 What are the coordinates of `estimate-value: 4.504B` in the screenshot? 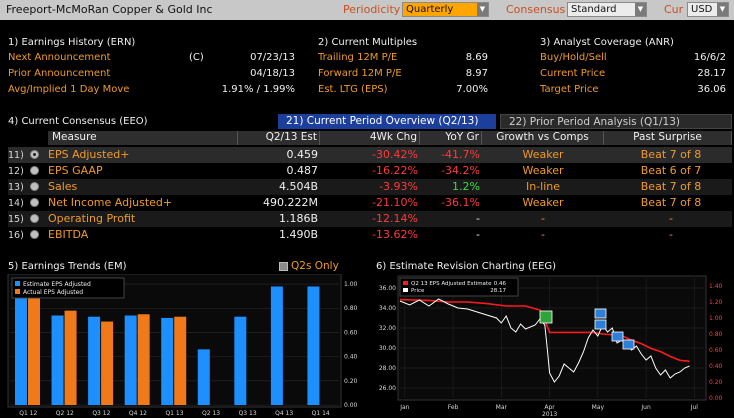 It's located at (298, 186).